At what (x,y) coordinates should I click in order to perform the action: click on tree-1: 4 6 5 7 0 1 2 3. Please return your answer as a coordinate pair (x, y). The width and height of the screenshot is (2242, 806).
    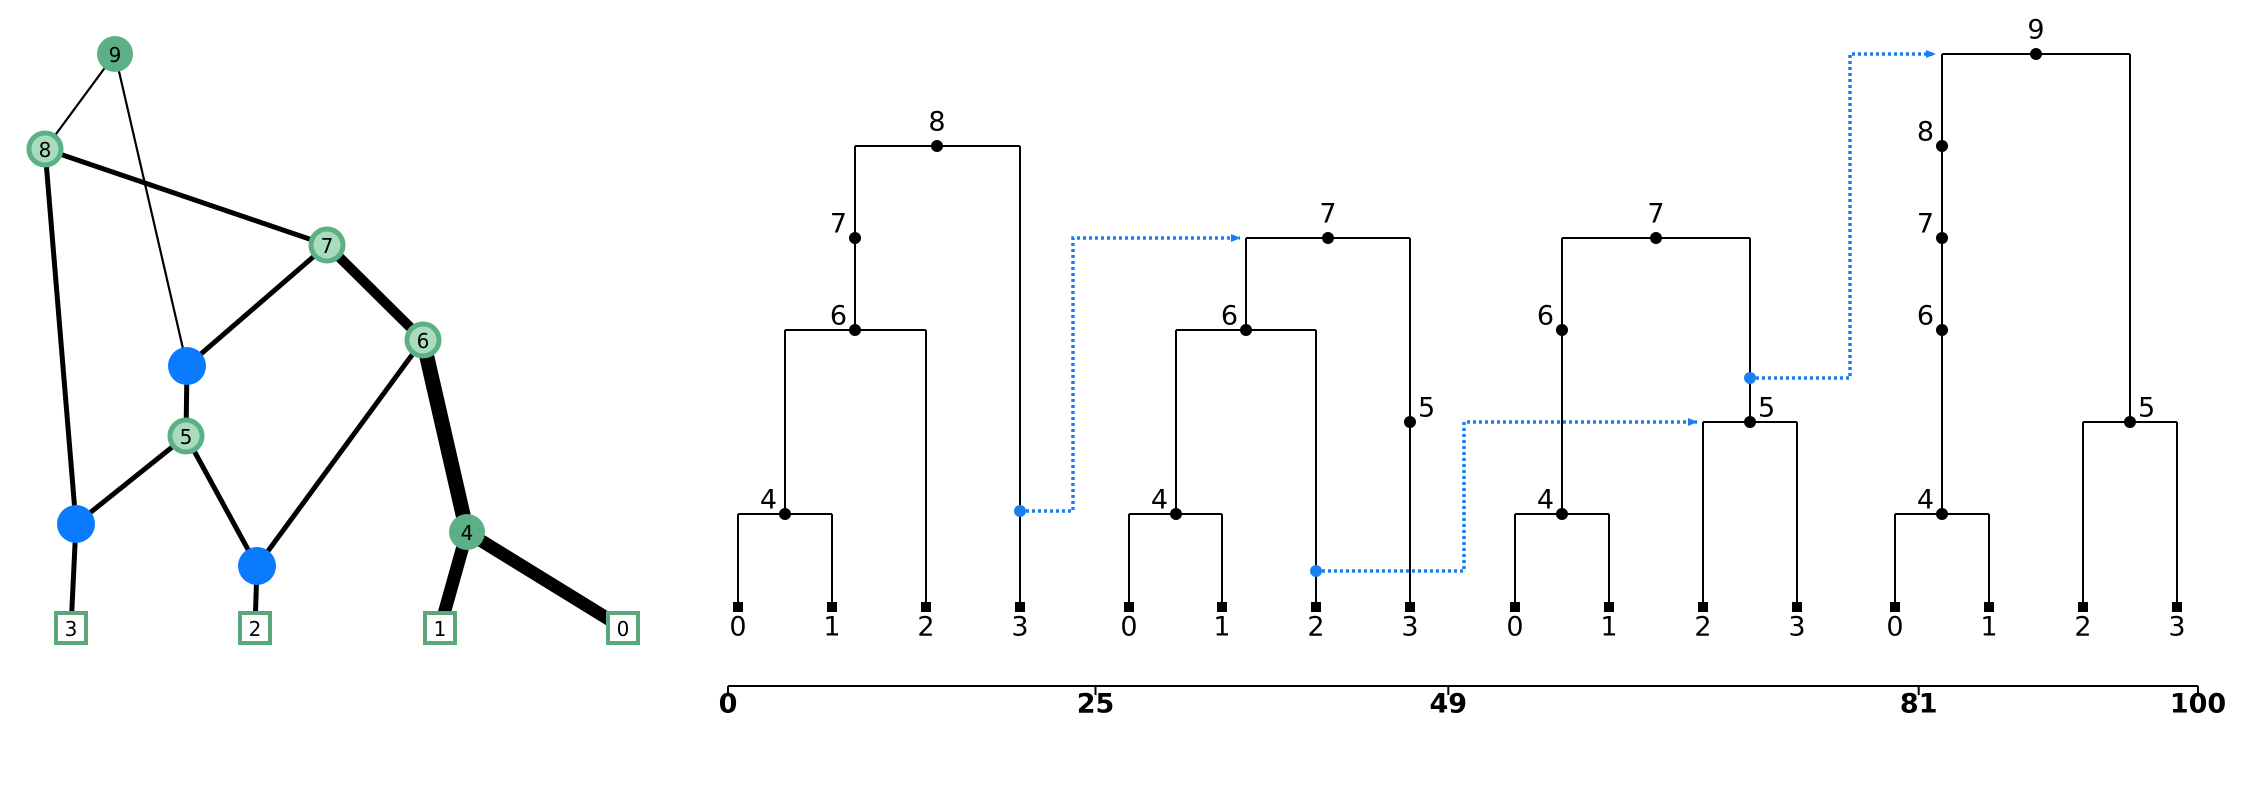
    Looking at the image, I should click on (1277, 421).